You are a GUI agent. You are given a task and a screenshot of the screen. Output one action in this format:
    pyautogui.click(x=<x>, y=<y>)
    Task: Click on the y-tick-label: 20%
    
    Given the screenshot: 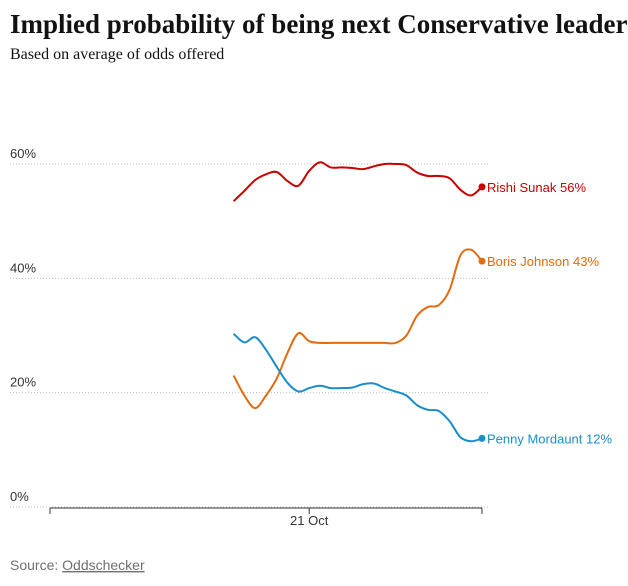 What is the action you would take?
    pyautogui.click(x=23, y=382)
    